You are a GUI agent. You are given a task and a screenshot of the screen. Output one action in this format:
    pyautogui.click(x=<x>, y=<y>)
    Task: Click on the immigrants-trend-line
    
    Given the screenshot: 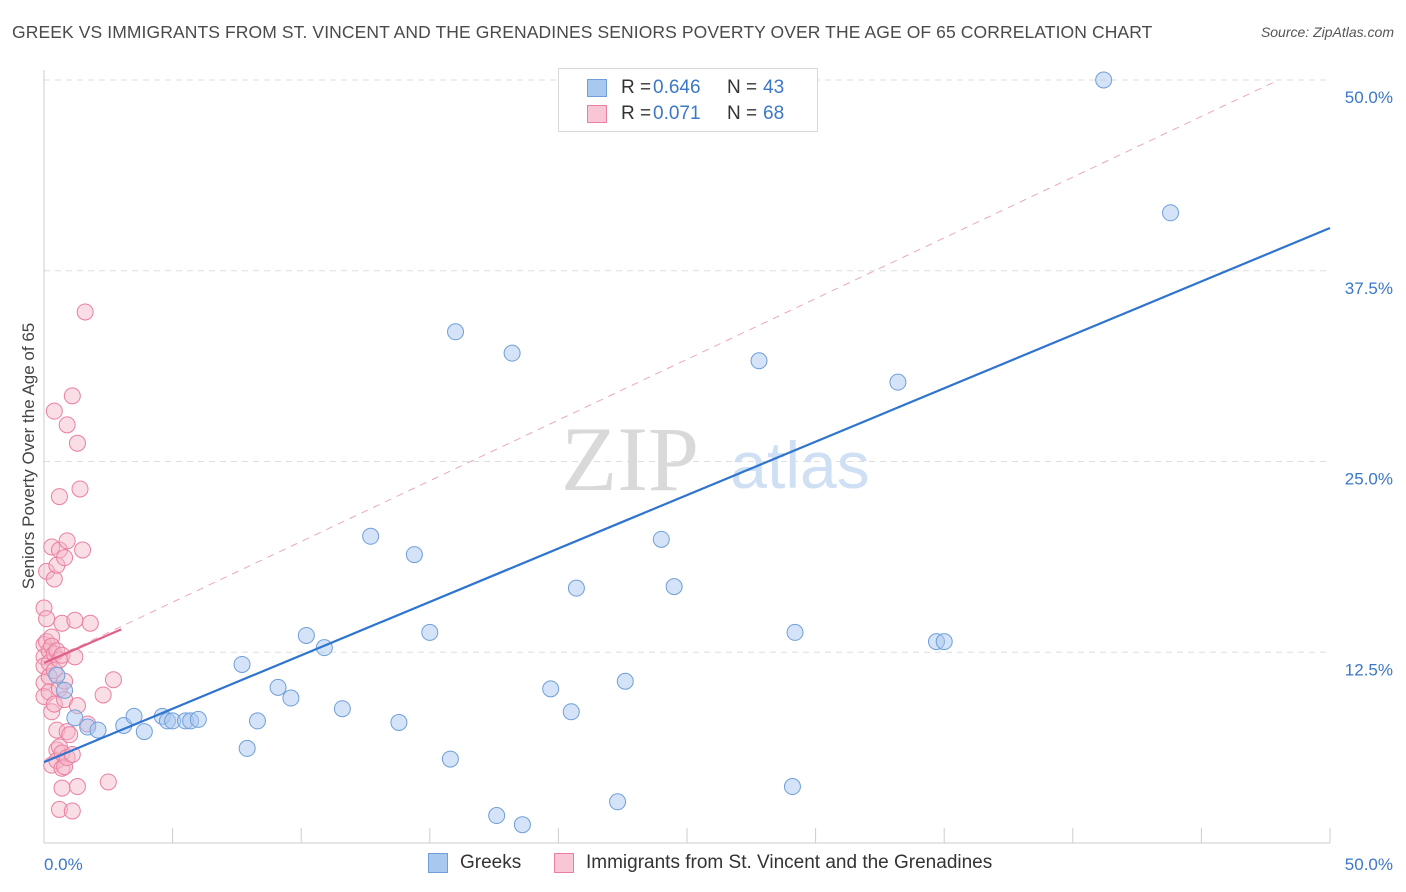 What is the action you would take?
    pyautogui.click(x=82, y=646)
    